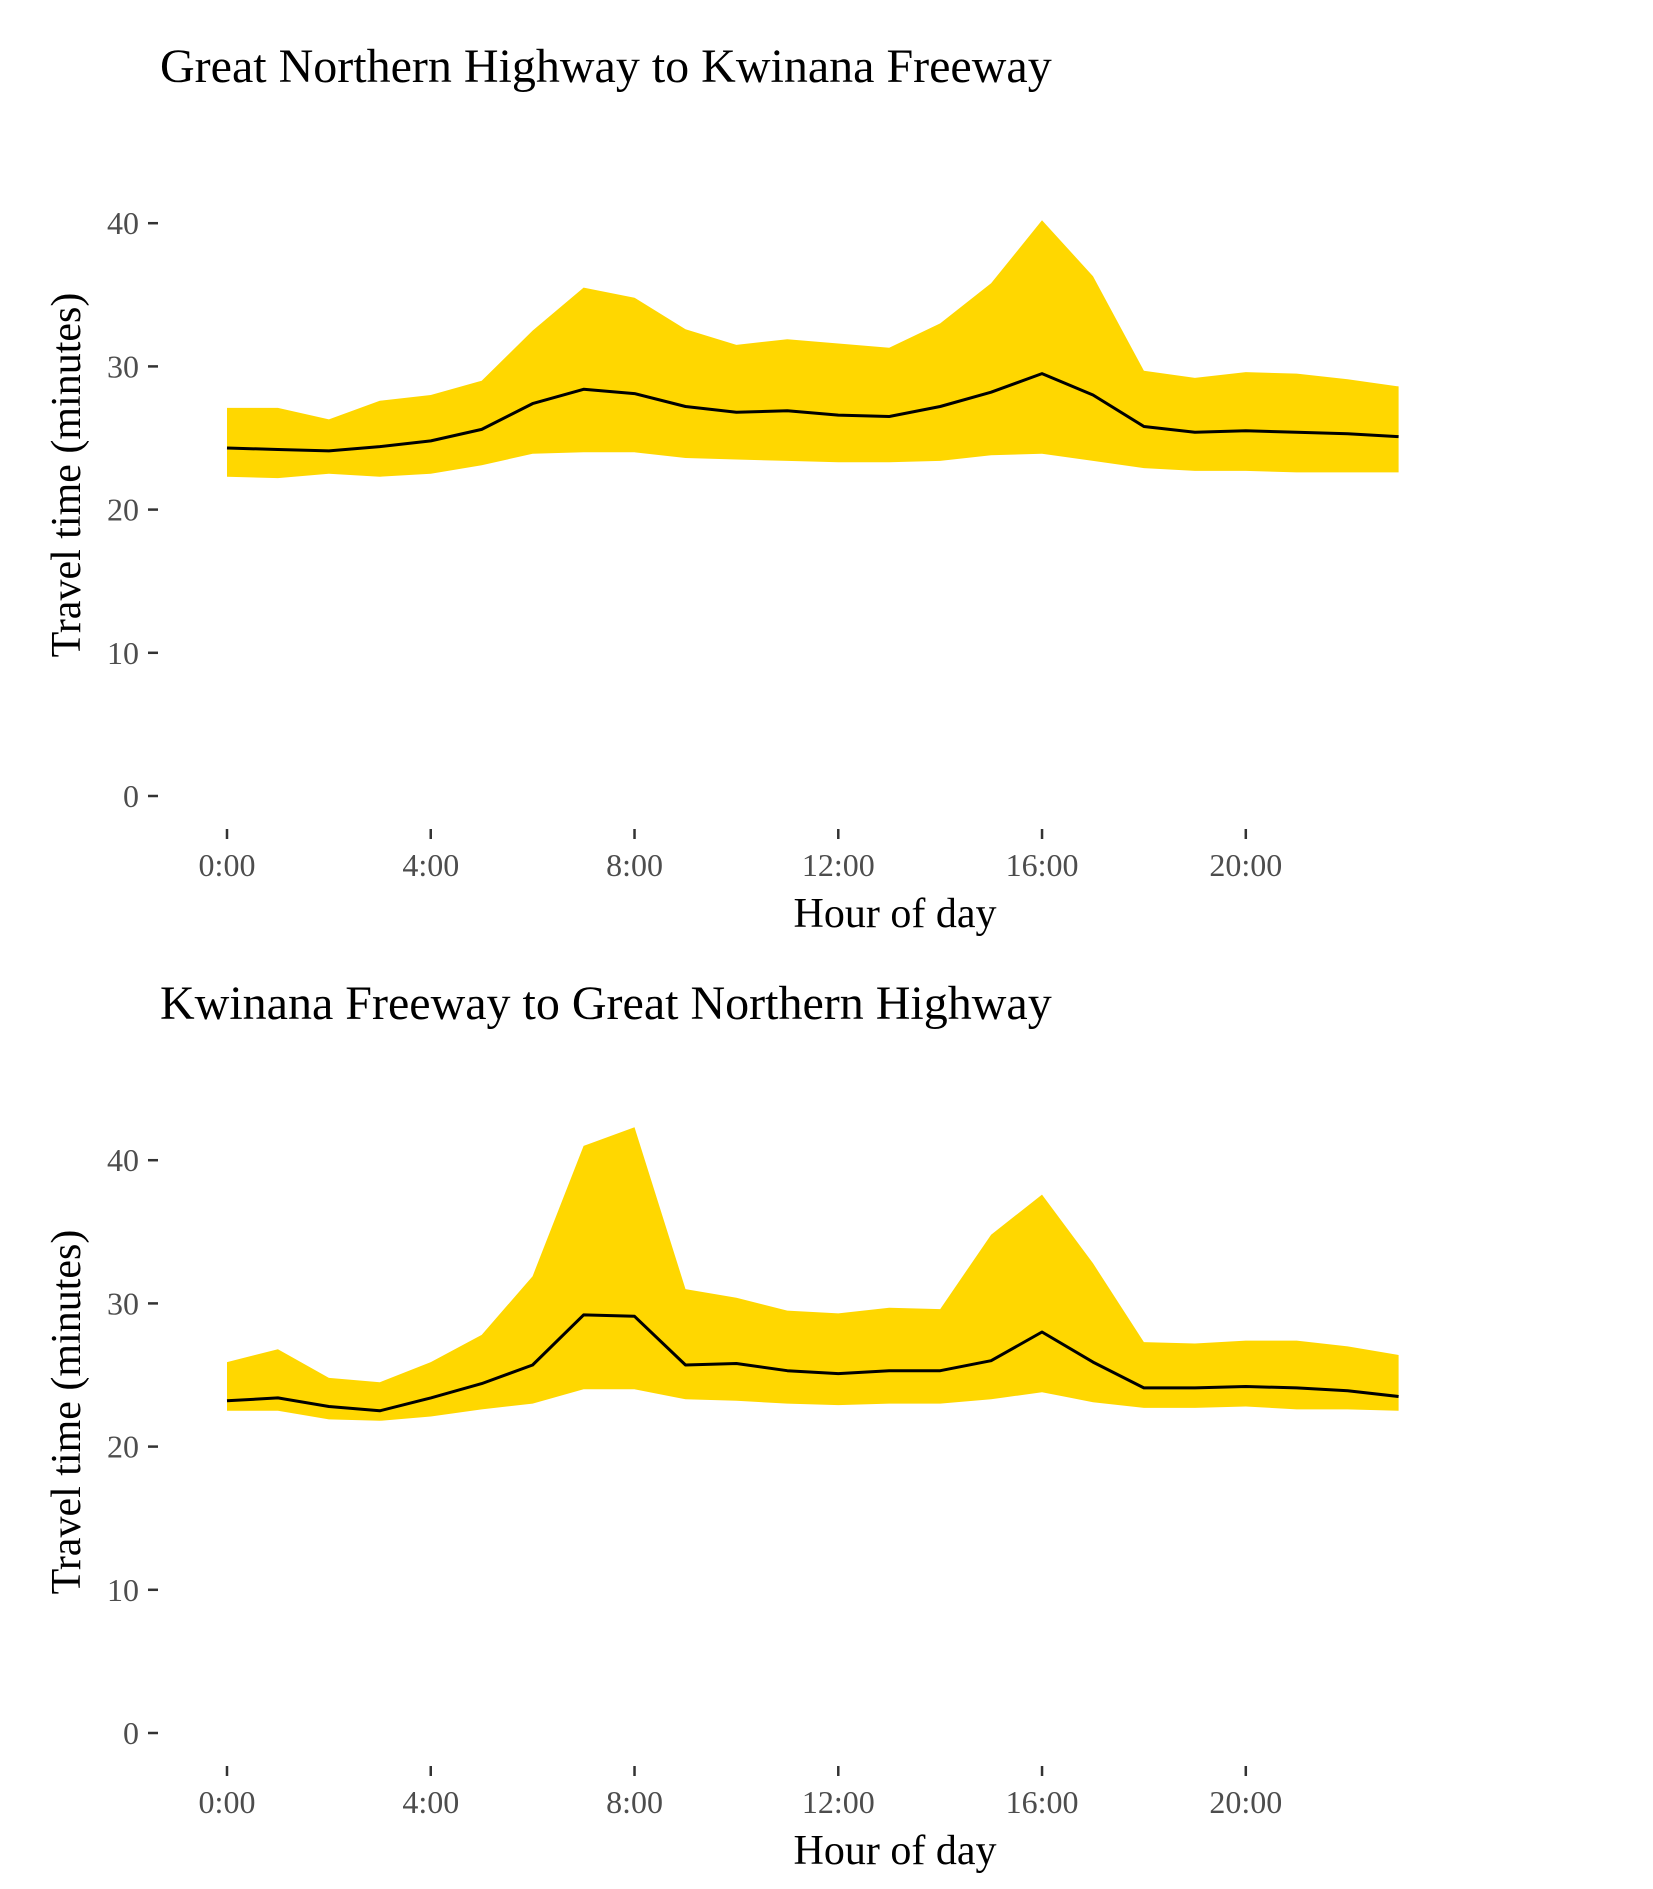  What do you see at coordinates (1042, 1802) in the screenshot?
I see `panel-2-x-tick-label: 16:00` at bounding box center [1042, 1802].